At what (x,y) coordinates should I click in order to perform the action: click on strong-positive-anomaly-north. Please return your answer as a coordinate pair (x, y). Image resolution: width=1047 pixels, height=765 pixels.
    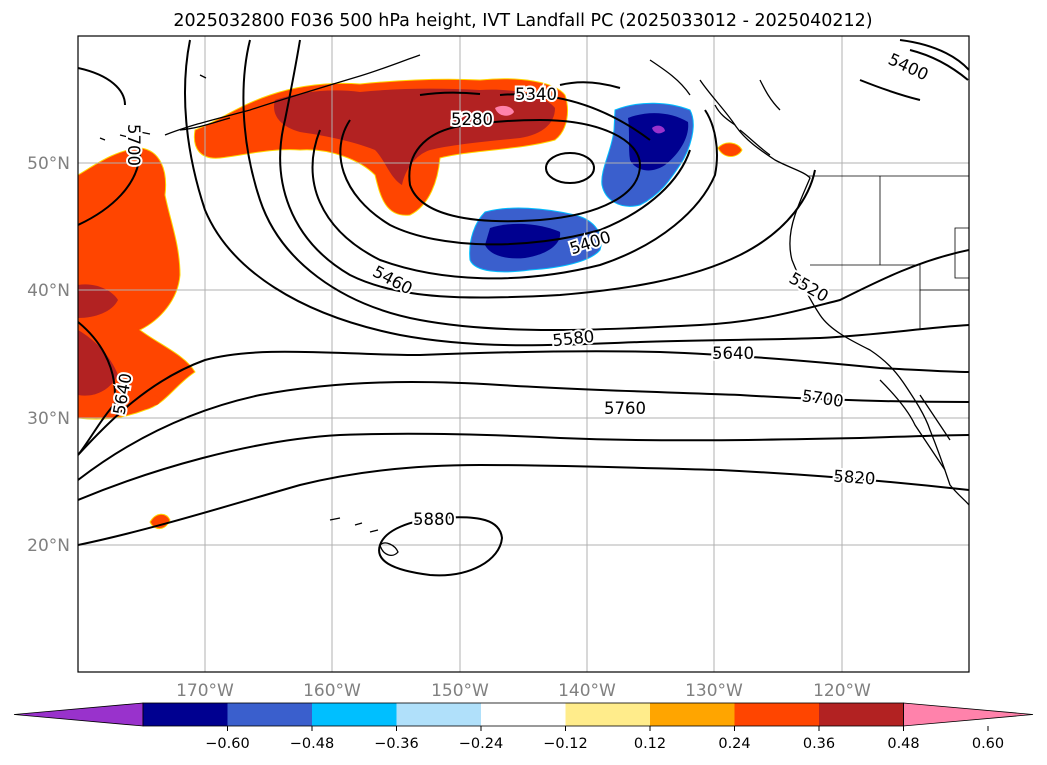
    Looking at the image, I should click on (414, 136).